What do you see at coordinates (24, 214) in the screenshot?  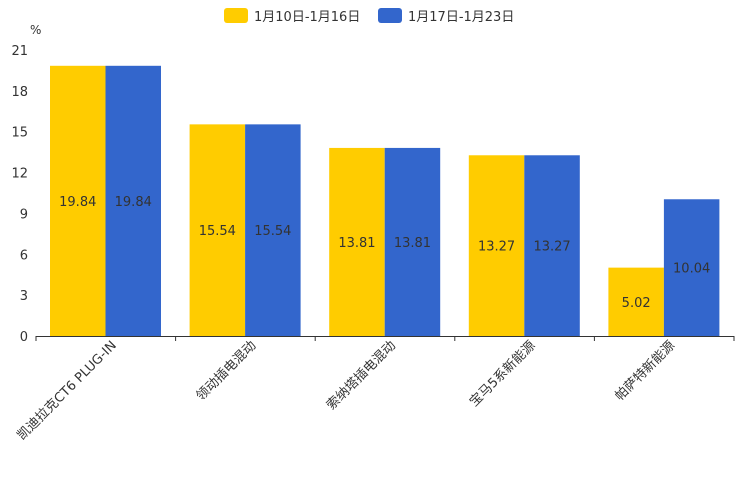 I see `y-tick-label: 9` at bounding box center [24, 214].